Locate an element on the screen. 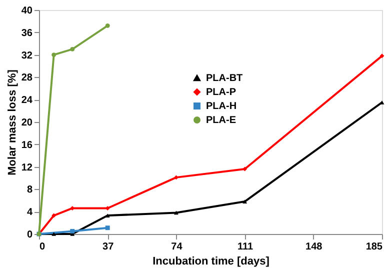  legend-label: PLA-P is located at coordinates (221, 92).